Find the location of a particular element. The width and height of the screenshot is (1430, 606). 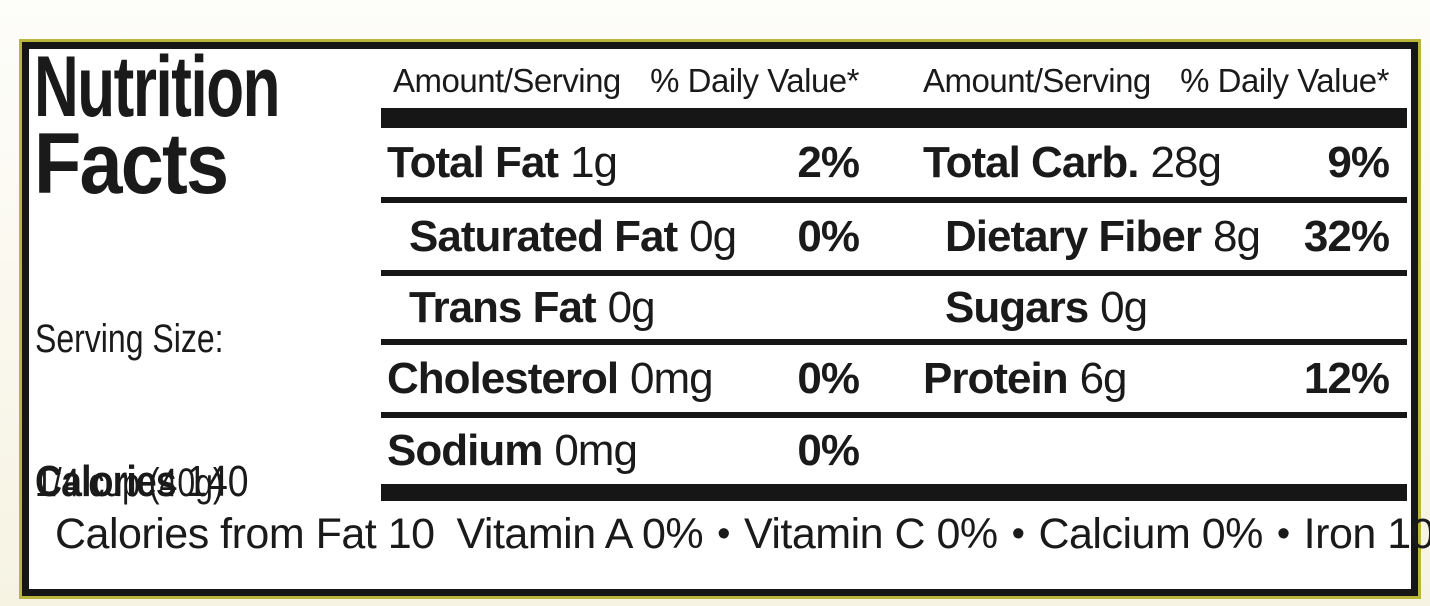

nutrient-amount: 6g is located at coordinates (1103, 378).